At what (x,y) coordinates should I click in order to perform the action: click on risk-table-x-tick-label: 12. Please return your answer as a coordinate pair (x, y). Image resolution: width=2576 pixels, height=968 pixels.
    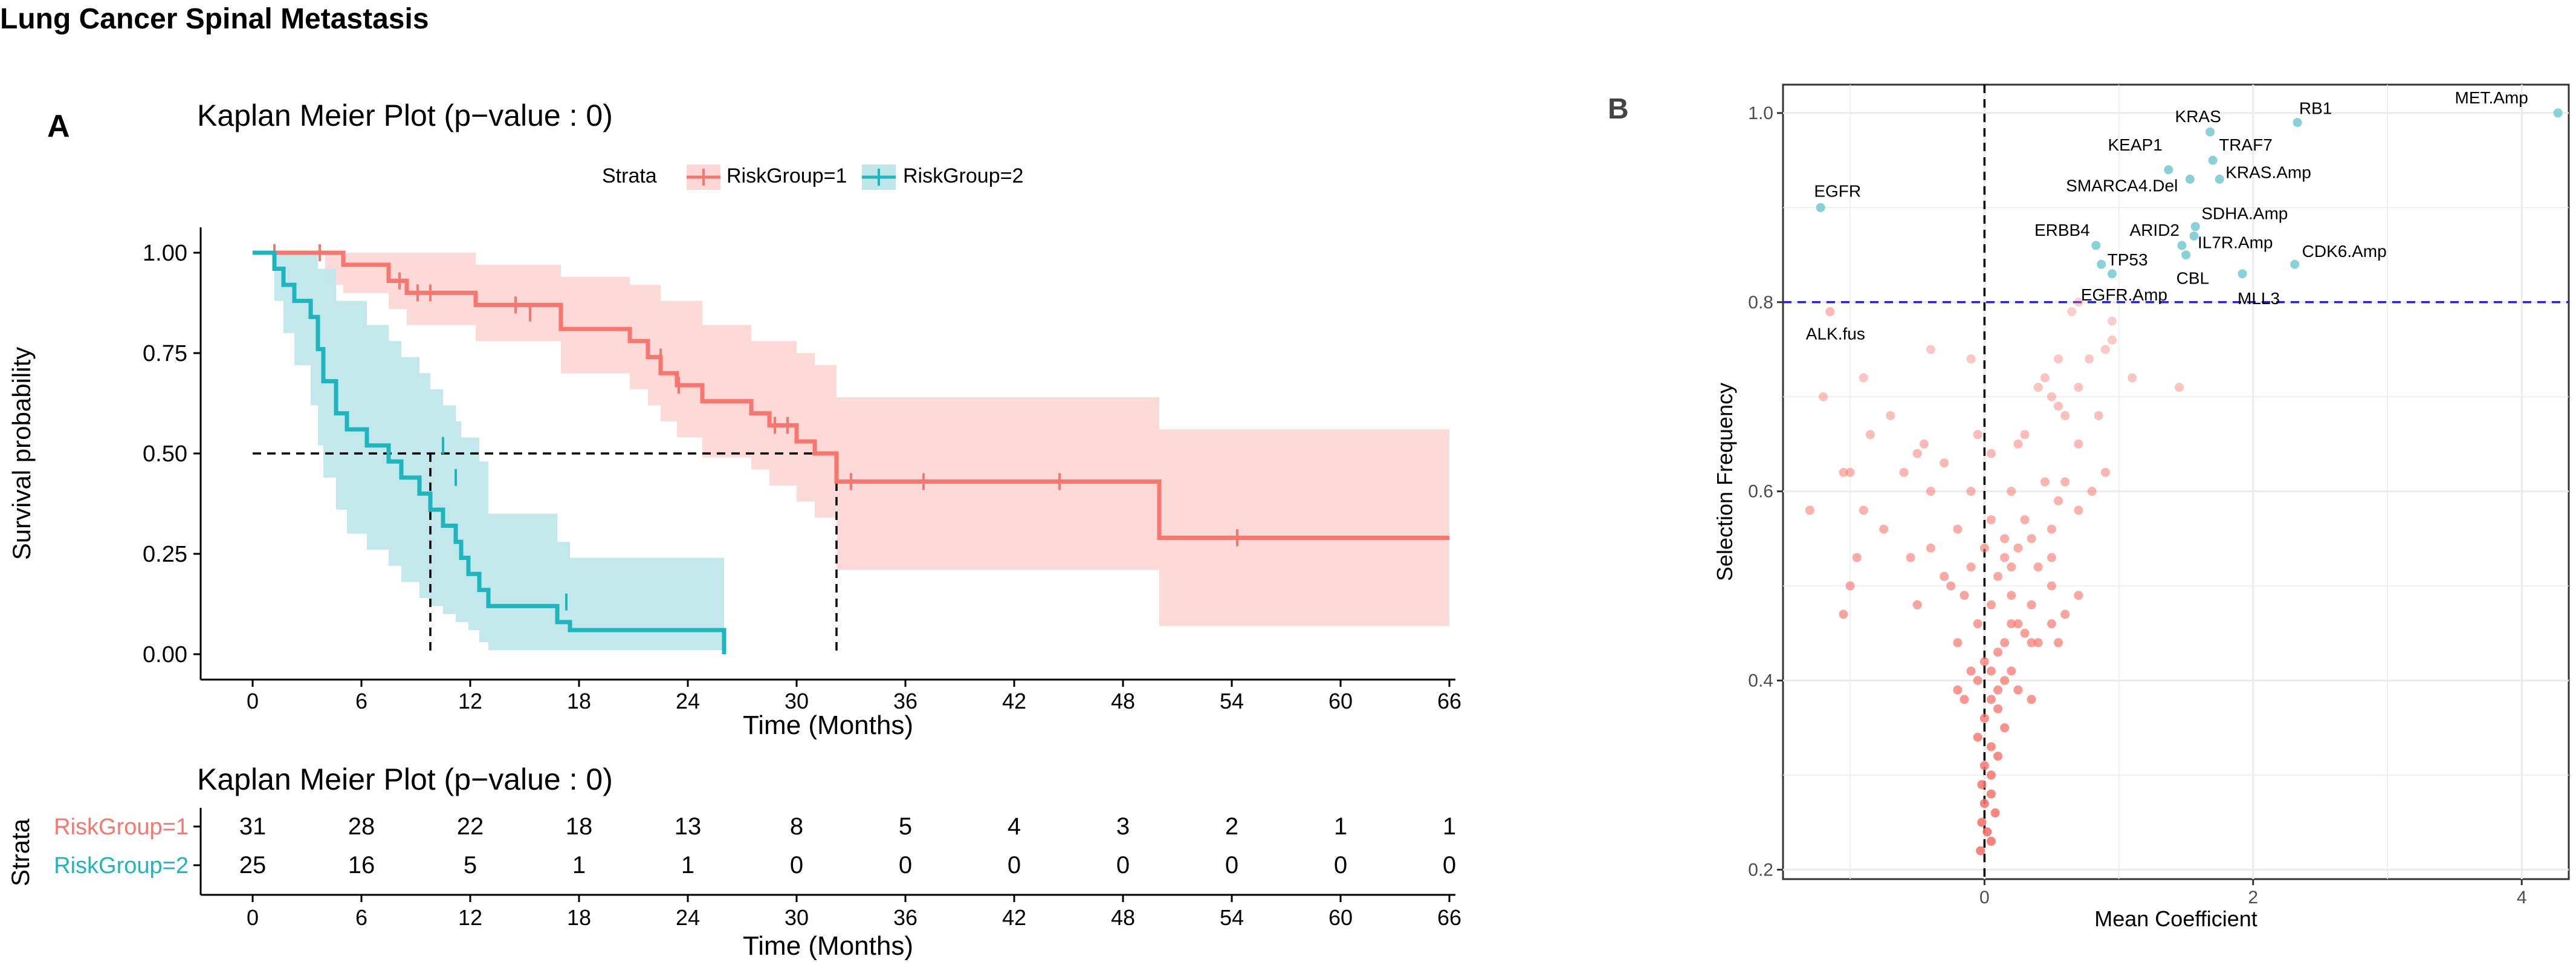
    Looking at the image, I should click on (470, 918).